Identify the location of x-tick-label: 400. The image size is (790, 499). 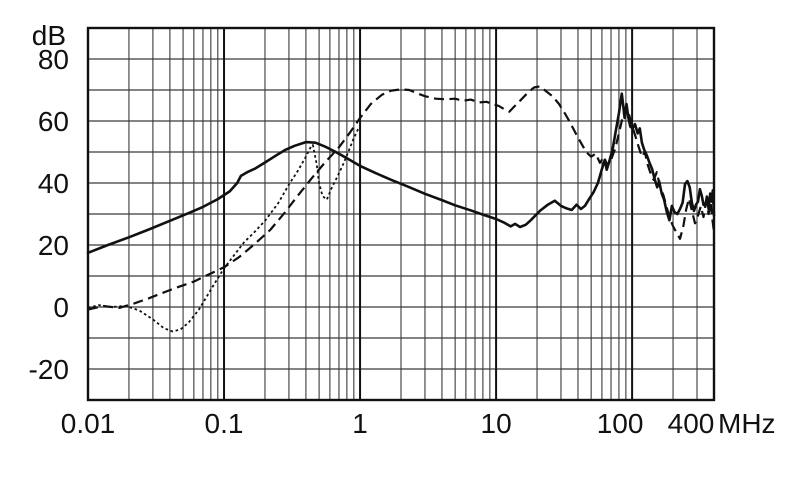
(691, 423).